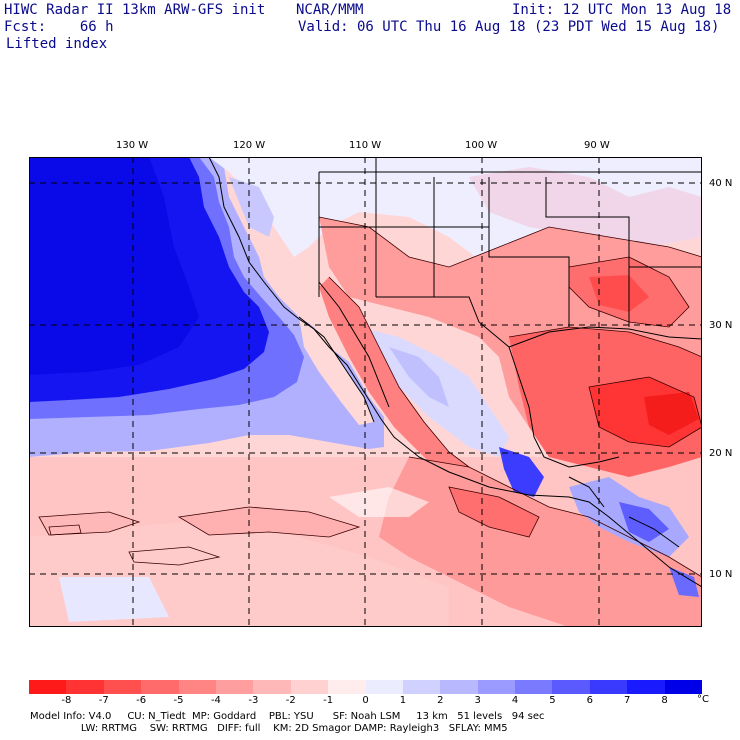 The image size is (740, 740). What do you see at coordinates (330, 10) in the screenshot?
I see `source-label: NCAR/MMM` at bounding box center [330, 10].